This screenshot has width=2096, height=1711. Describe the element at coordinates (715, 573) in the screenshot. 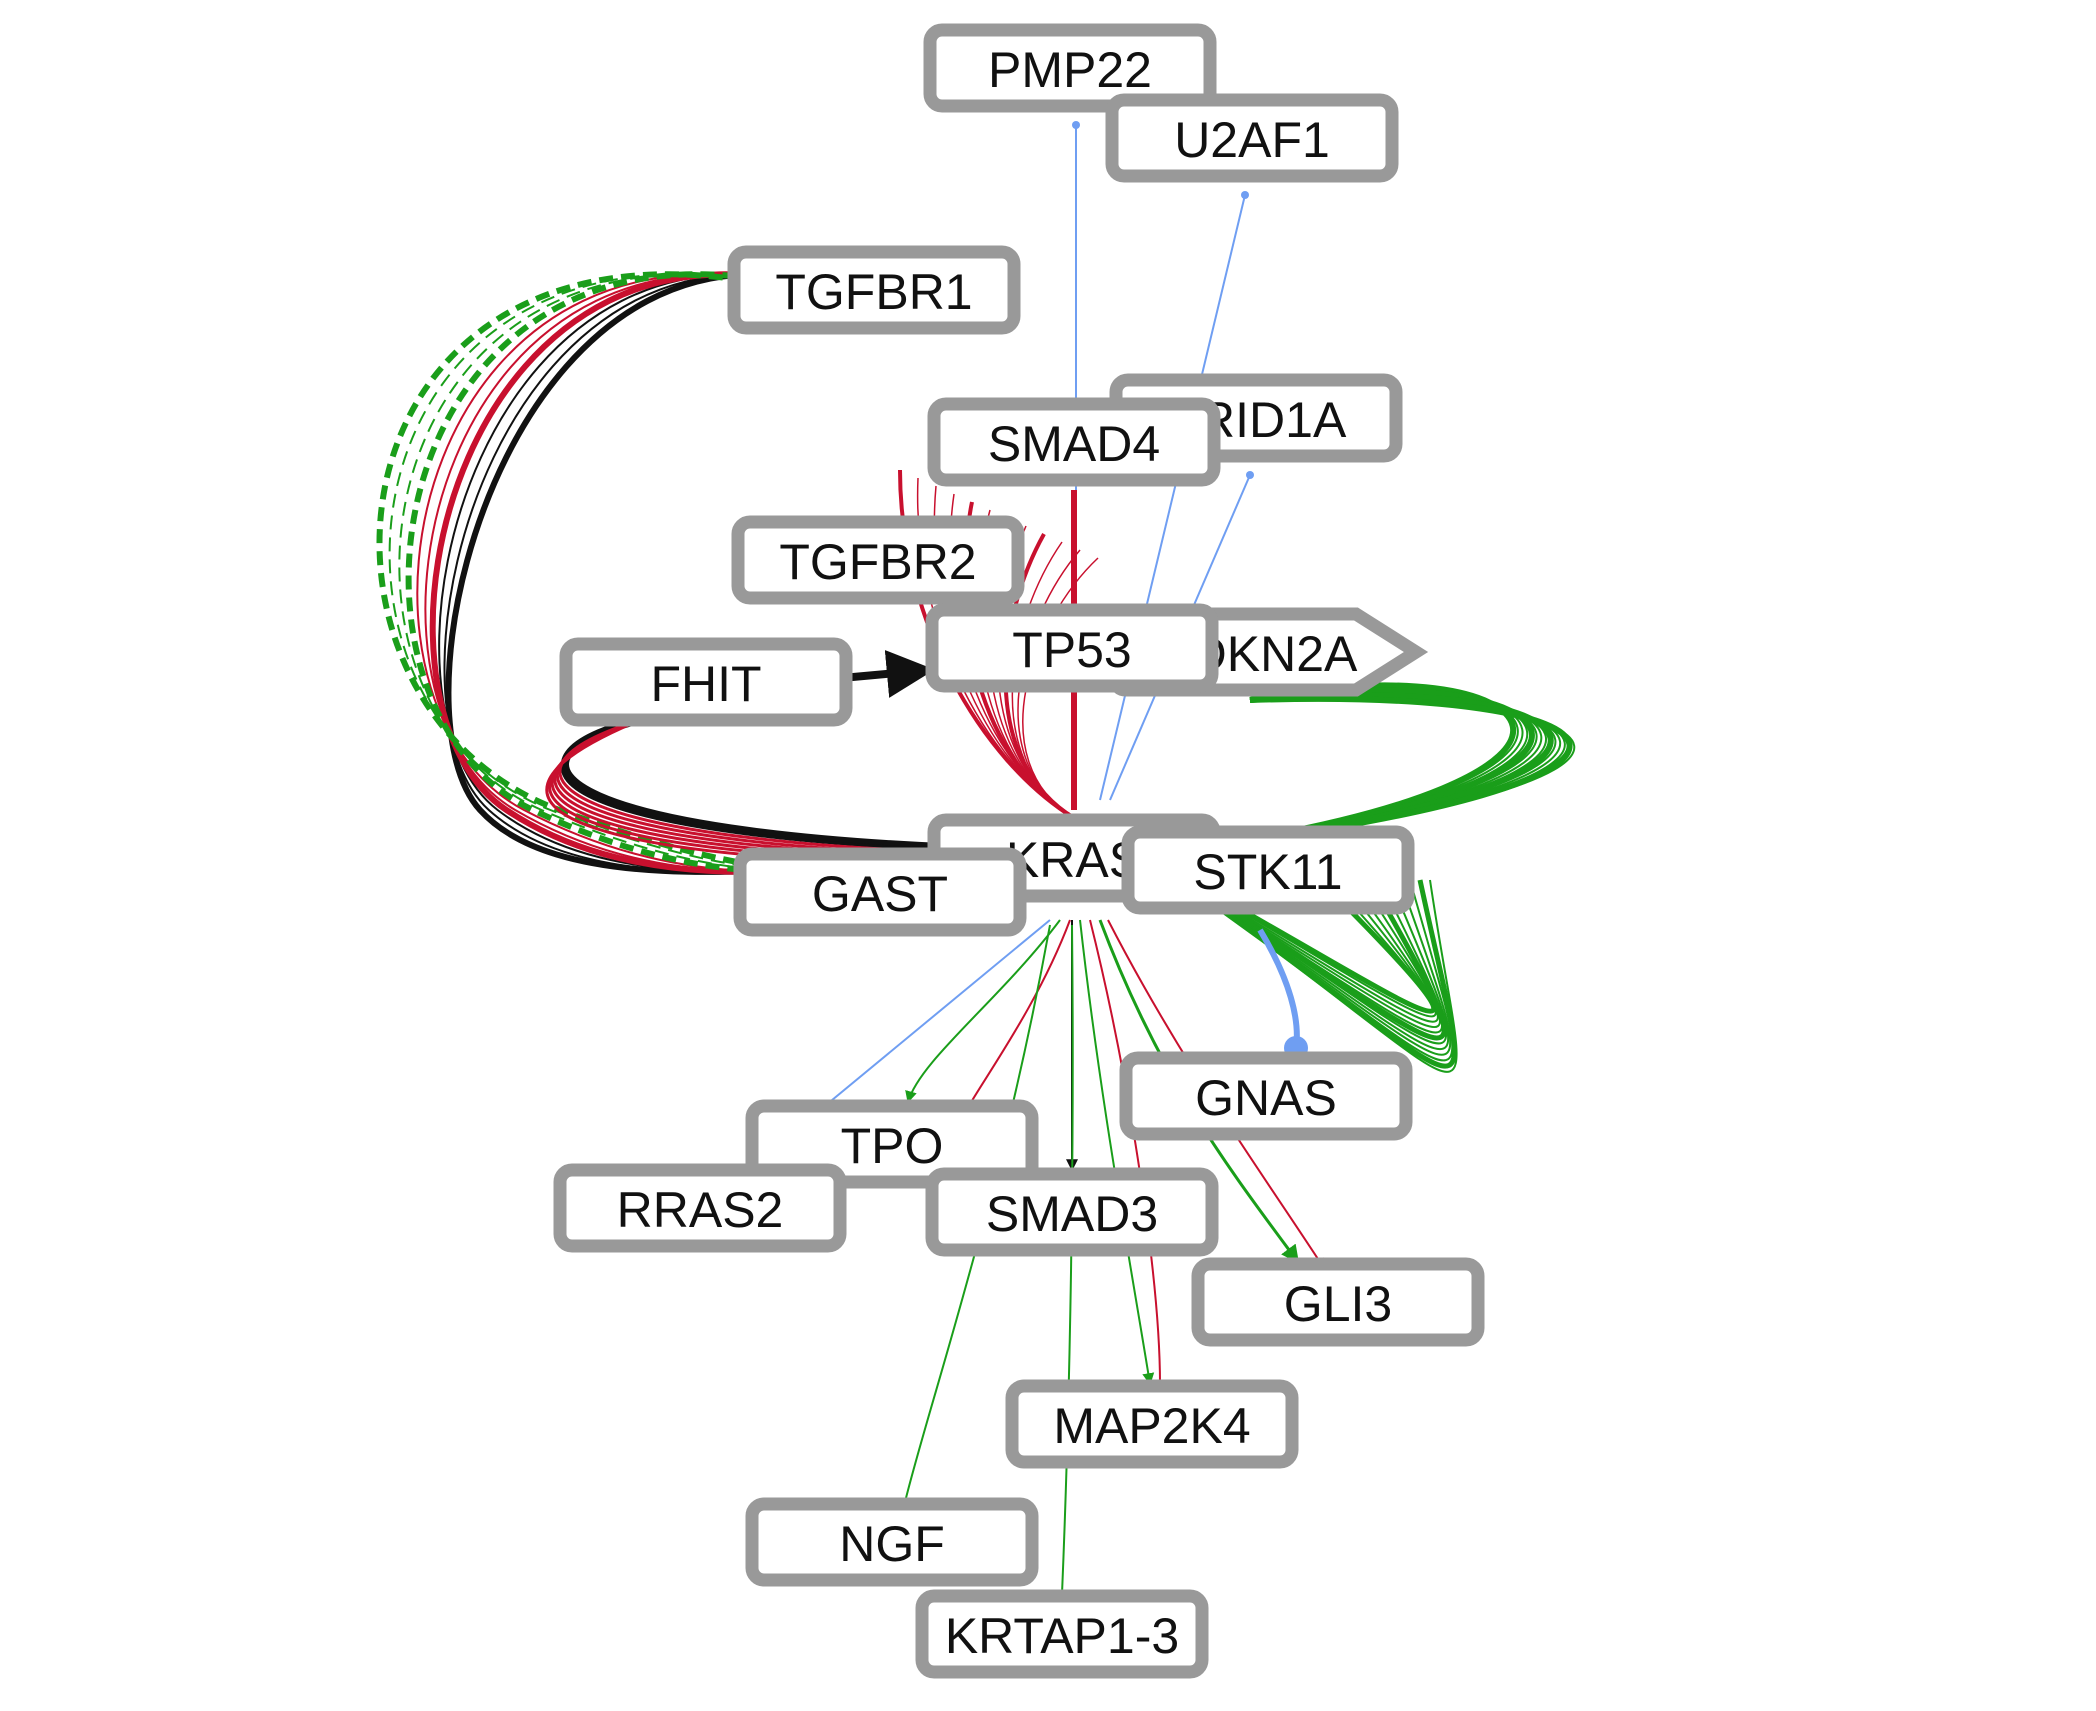

I see `loop-edge-tgfbr1-kras` at that location.